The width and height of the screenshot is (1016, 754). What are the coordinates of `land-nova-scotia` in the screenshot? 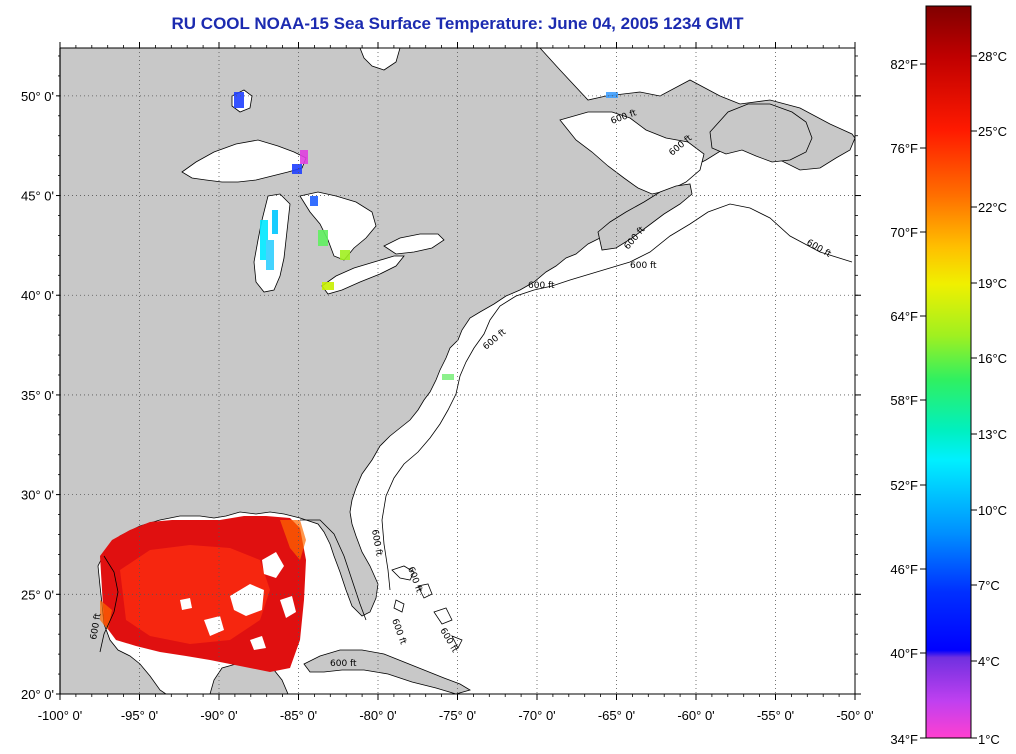 It's located at (645, 217).